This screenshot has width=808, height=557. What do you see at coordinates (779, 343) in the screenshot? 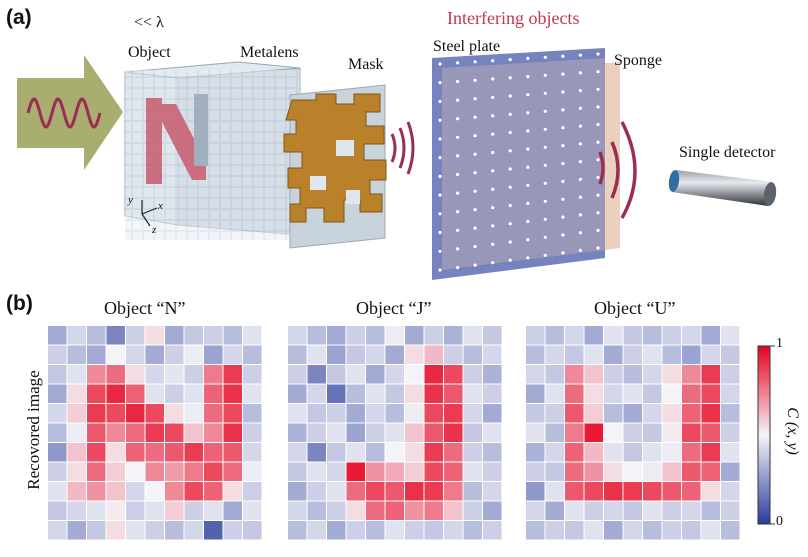
I see `colorbar-max-label: 1` at bounding box center [779, 343].